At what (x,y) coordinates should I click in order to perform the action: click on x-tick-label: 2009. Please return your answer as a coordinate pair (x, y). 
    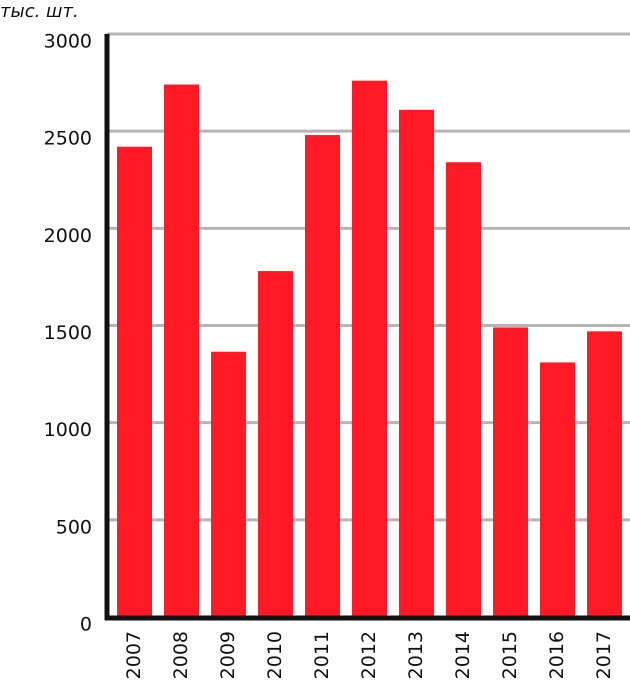
    Looking at the image, I should click on (228, 655).